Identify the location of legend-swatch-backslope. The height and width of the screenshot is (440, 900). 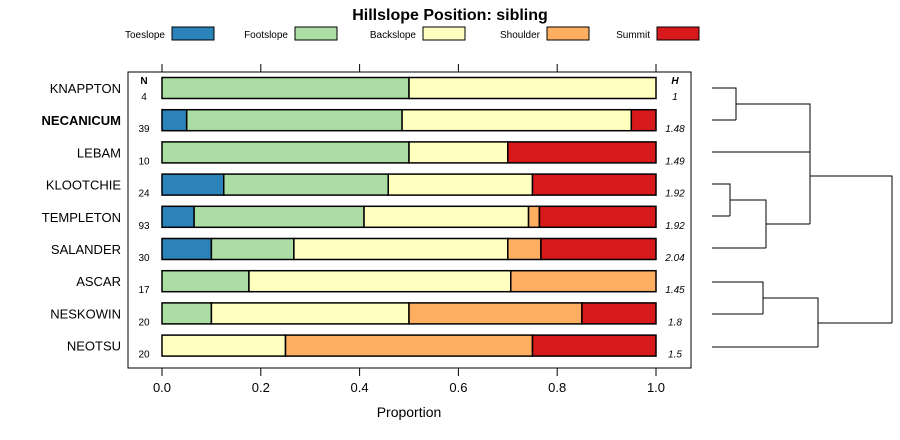
(444, 33).